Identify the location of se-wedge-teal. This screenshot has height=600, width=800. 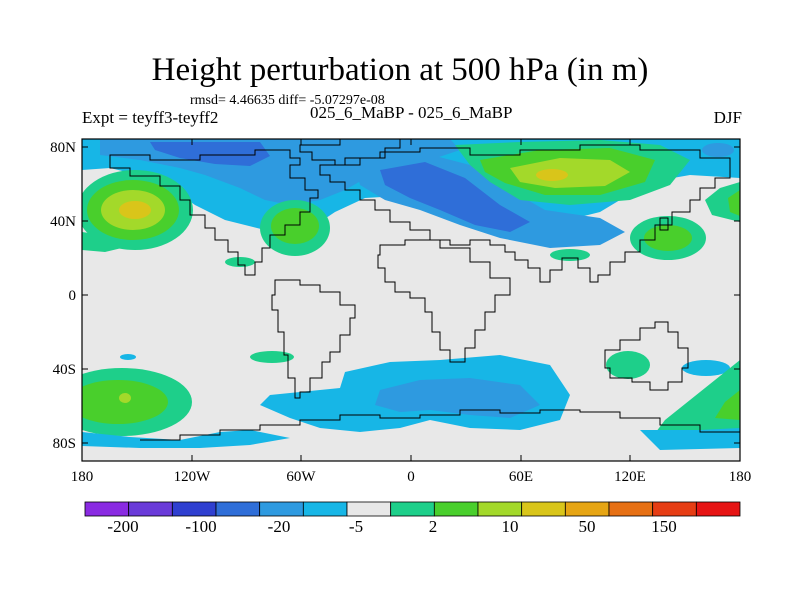
(695, 400).